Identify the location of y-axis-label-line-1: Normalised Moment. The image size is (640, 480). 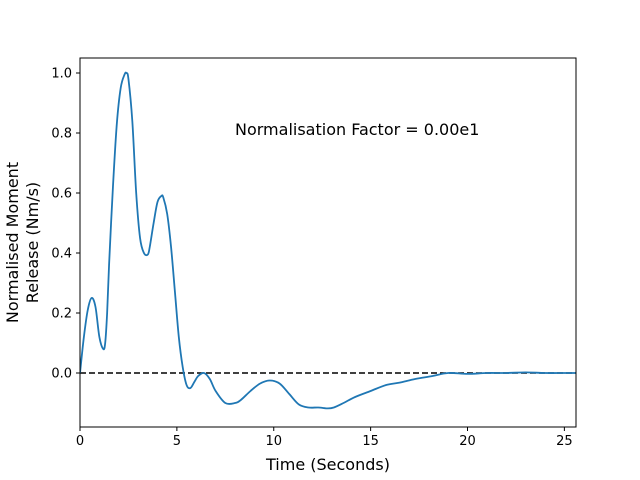
(12, 242).